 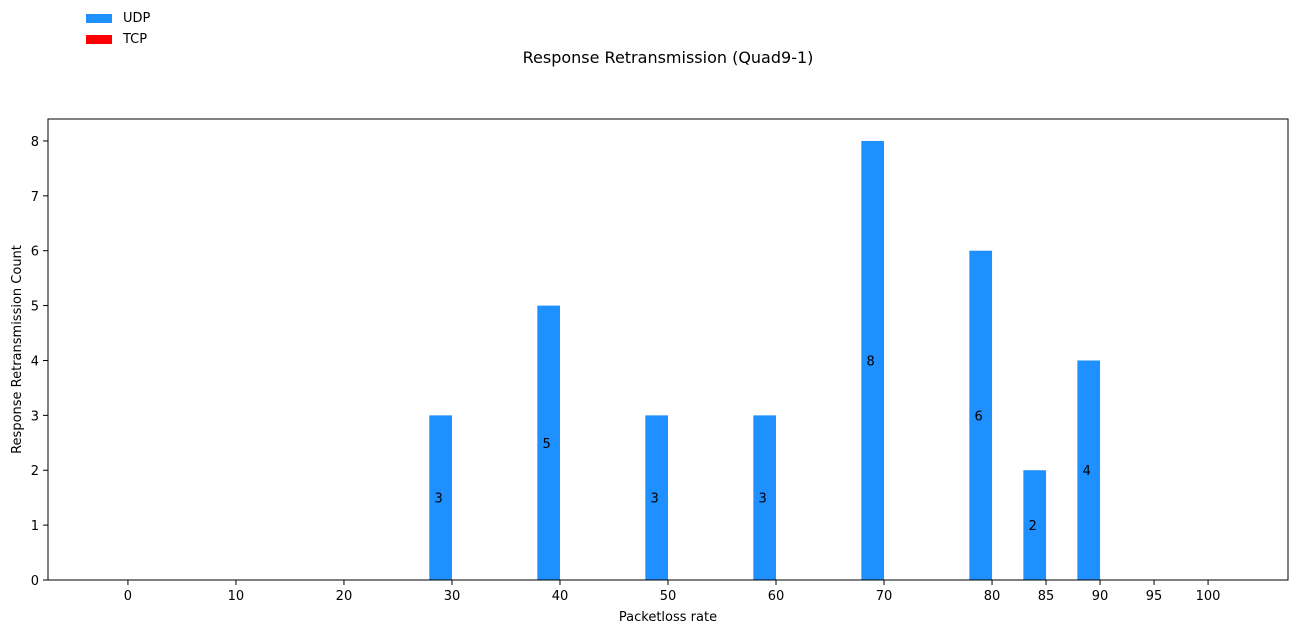 I want to click on data-label-udp-30: 3, so click(x=438, y=499).